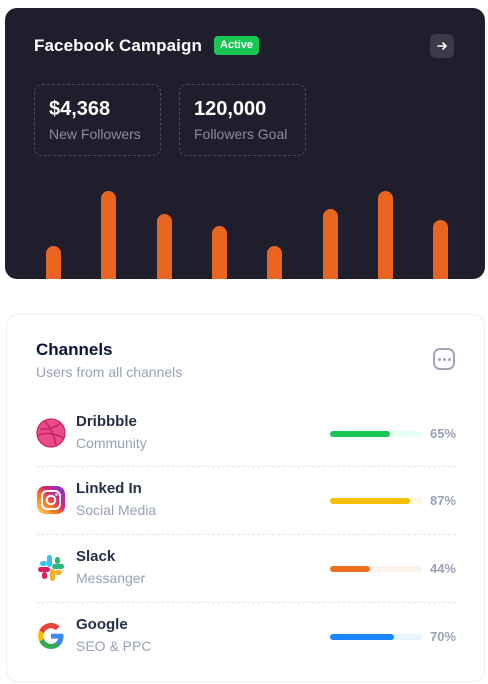 The height and width of the screenshot is (684, 488). Describe the element at coordinates (442, 433) in the screenshot. I see `progress-percent: 65%` at that location.